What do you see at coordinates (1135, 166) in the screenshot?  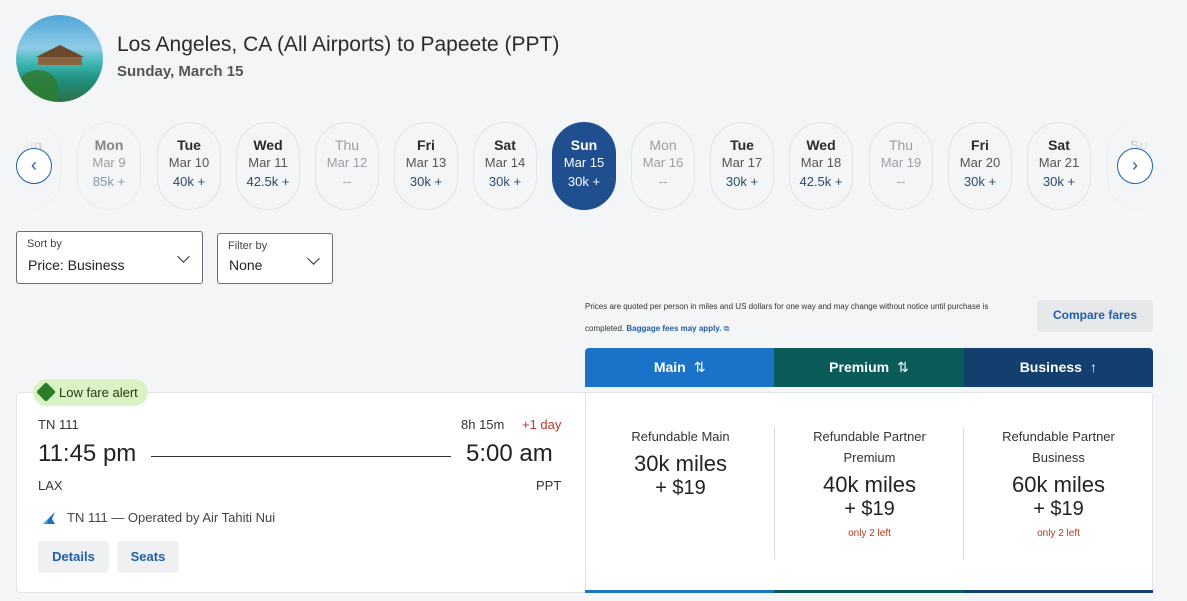 I see `chevron-right-icon: ›` at bounding box center [1135, 166].